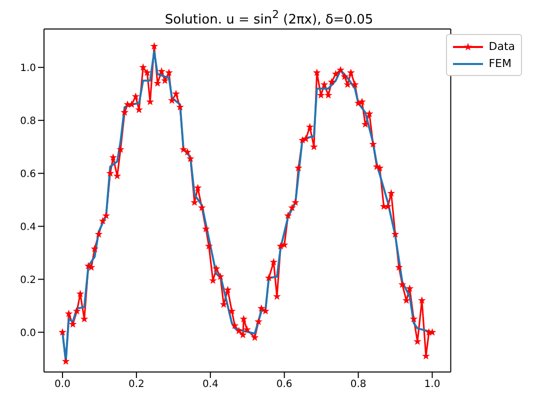 The image size is (538, 402). I want to click on x-tick-label: 0.4, so click(210, 384).